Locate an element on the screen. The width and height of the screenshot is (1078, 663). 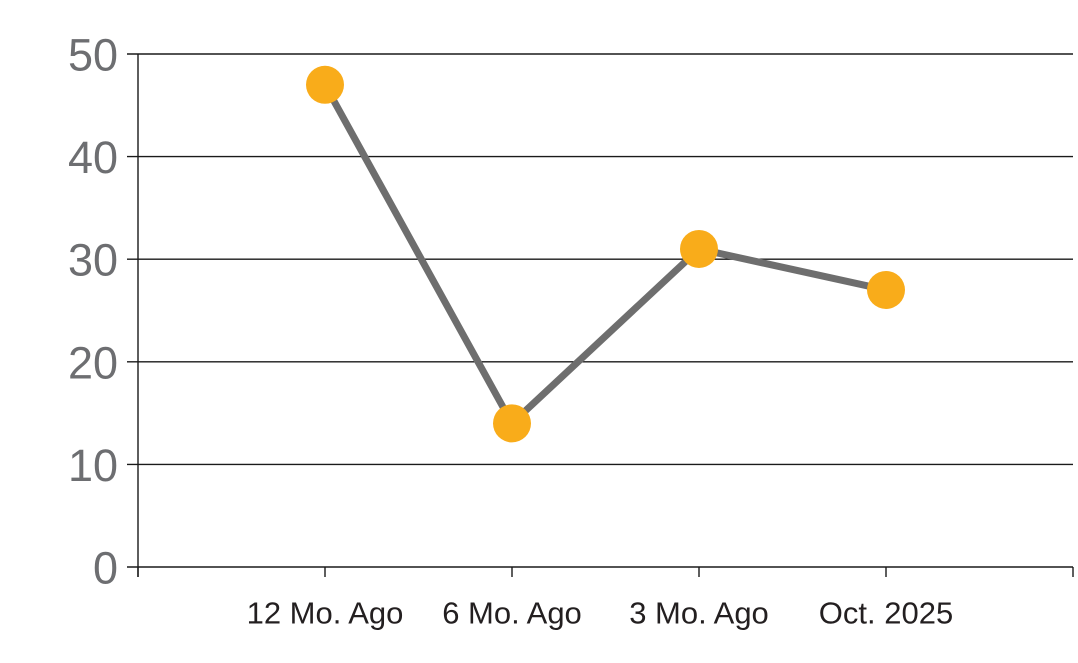
y-axis-tick-label: 10 is located at coordinates (93, 465).